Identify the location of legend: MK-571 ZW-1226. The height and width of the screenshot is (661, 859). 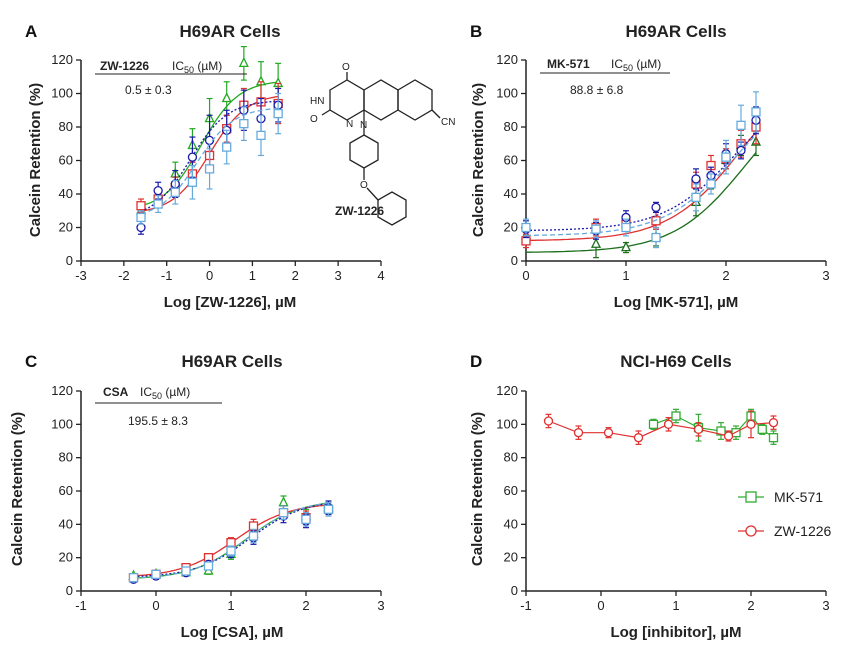
(785, 514).